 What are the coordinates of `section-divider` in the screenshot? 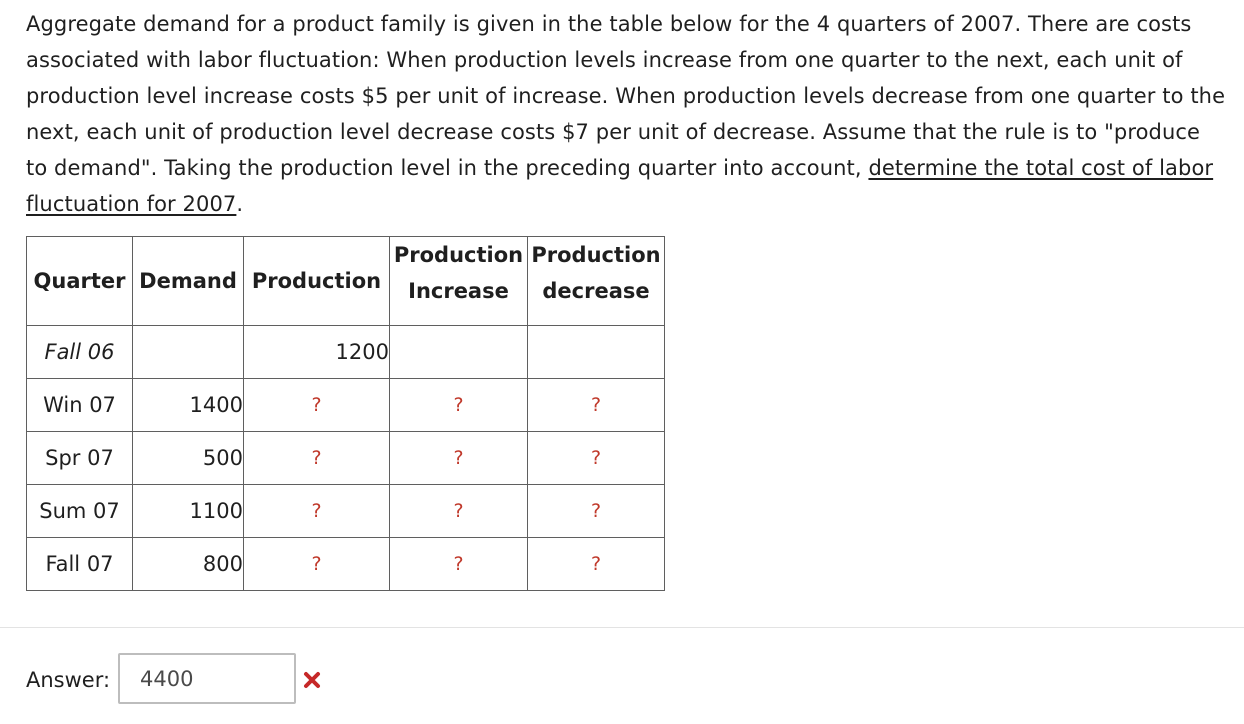 It's located at (622, 627).